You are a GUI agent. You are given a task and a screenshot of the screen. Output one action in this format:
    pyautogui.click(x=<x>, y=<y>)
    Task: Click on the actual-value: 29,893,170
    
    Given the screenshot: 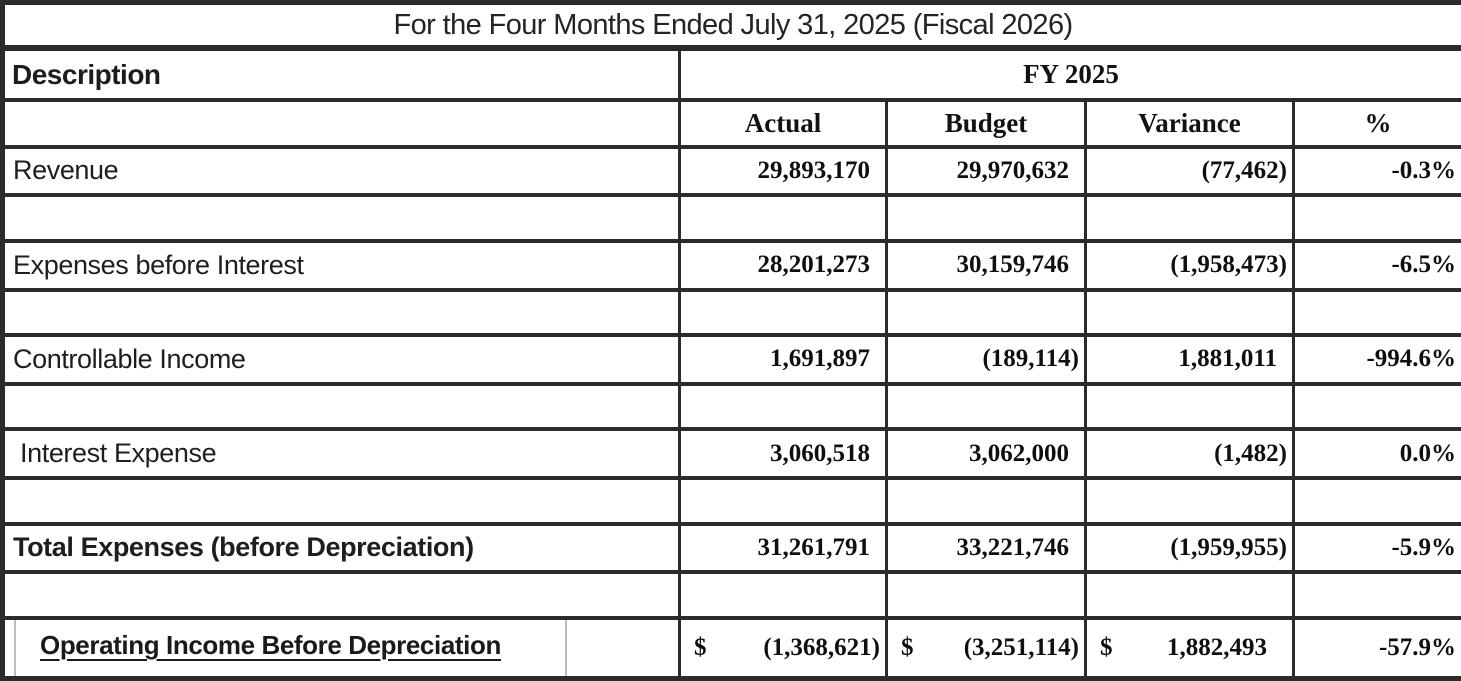 What is the action you would take?
    pyautogui.click(x=783, y=171)
    